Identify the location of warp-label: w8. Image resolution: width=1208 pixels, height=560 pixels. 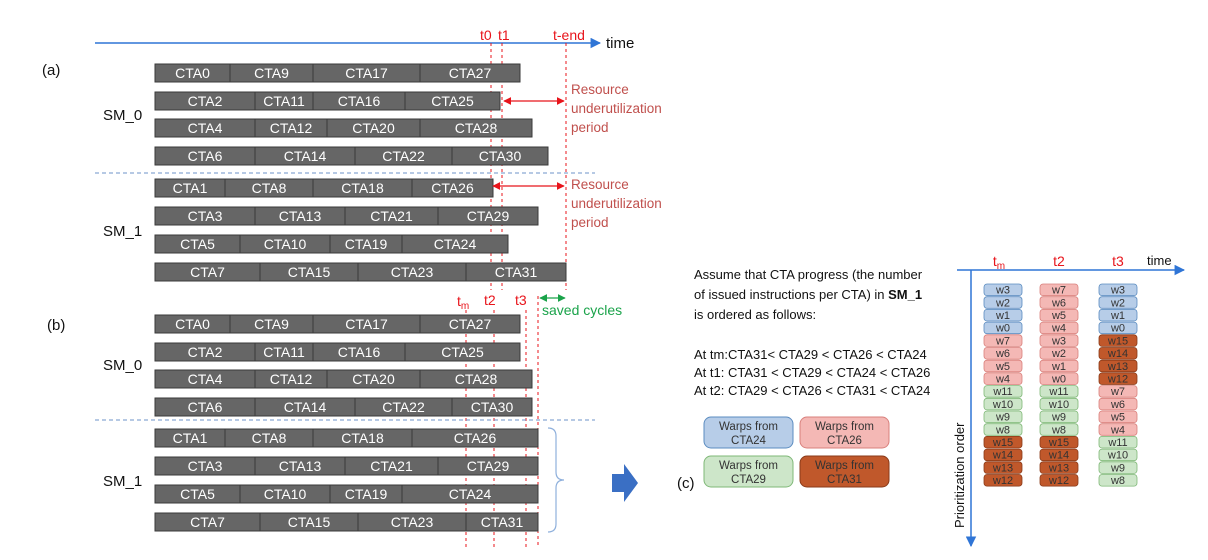
(1002, 430).